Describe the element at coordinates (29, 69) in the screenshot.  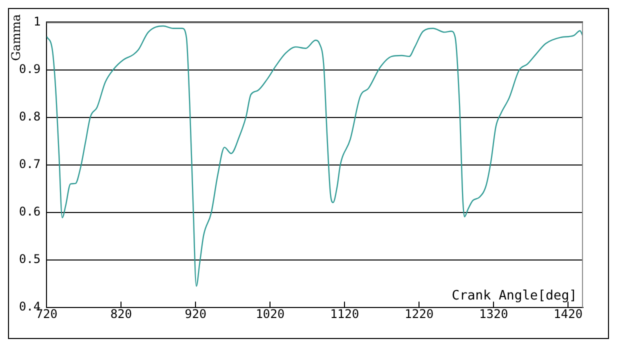
I see `y-tick-label: 0.9` at that location.